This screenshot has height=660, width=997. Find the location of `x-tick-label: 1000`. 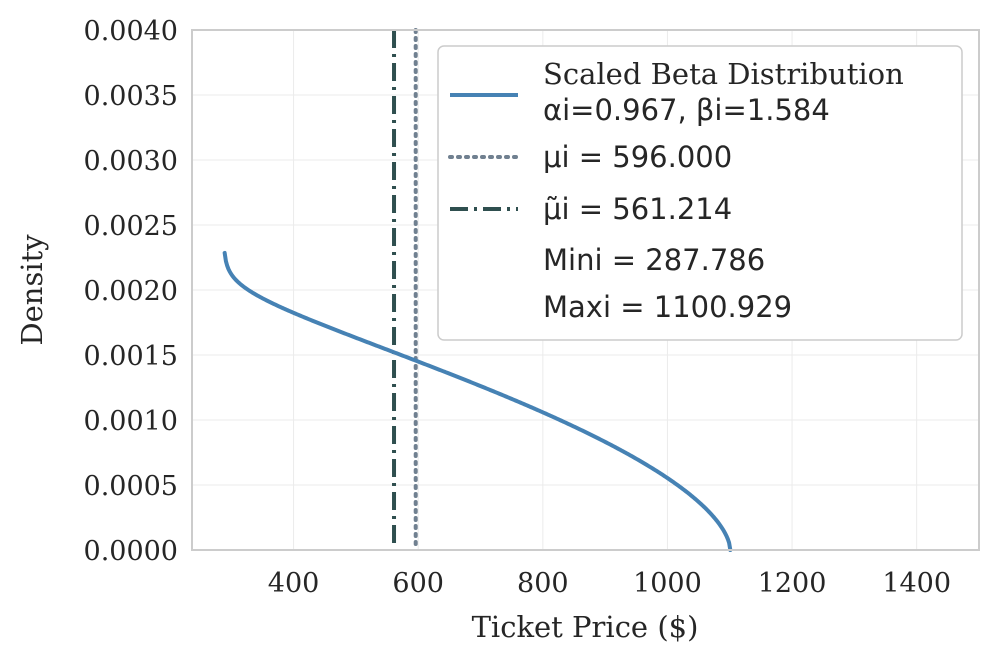

x-tick-label: 1000 is located at coordinates (667, 583).